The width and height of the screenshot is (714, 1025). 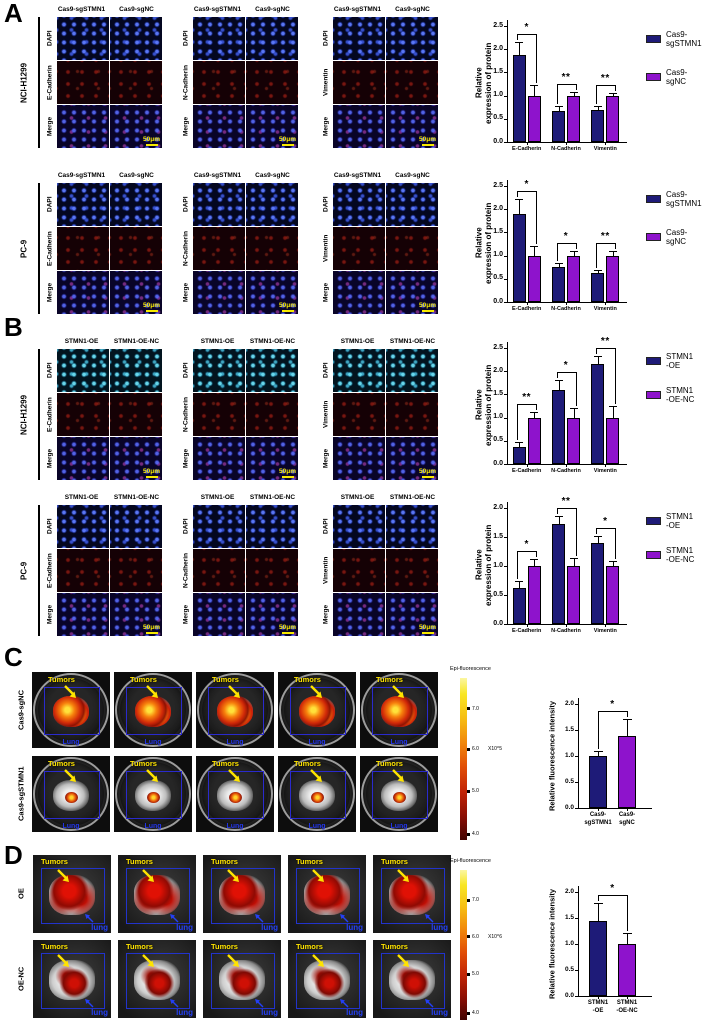 I want to click on tumor-signal-medium, so click(x=242, y=980).